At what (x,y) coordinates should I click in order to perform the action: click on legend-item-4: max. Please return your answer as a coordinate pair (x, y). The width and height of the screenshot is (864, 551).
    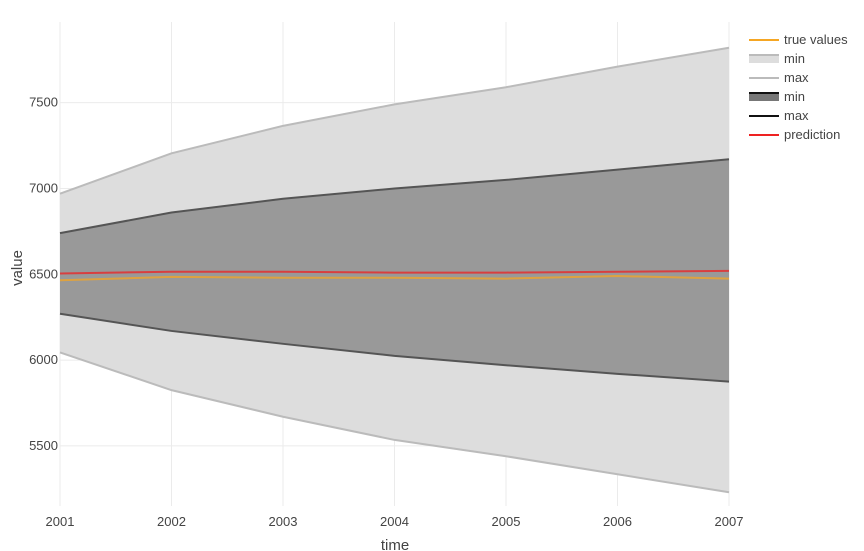
    Looking at the image, I should click on (779, 115).